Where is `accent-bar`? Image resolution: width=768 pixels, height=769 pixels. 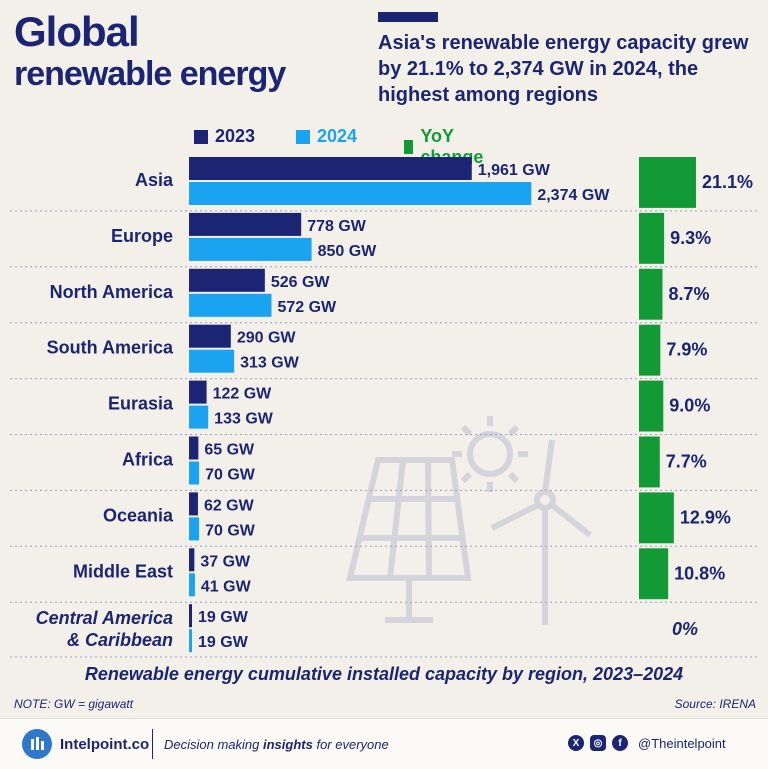 accent-bar is located at coordinates (408, 17).